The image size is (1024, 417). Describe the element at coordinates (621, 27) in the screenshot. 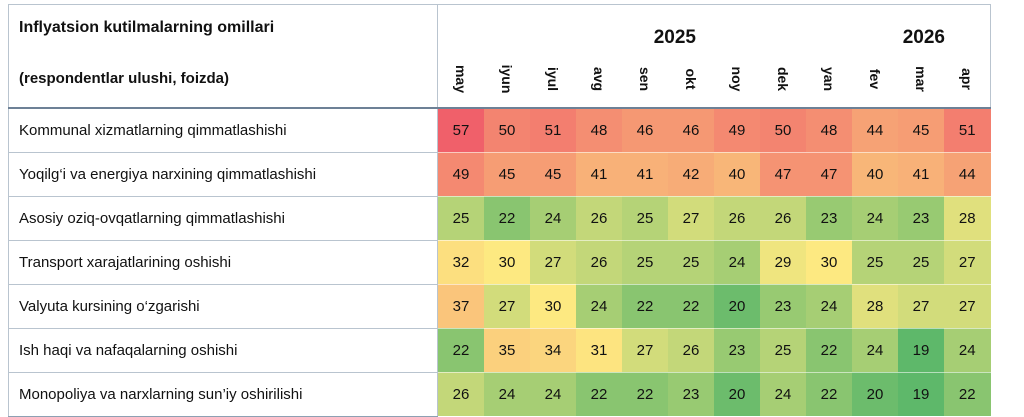

I see `year-header-2025: 2025` at that location.